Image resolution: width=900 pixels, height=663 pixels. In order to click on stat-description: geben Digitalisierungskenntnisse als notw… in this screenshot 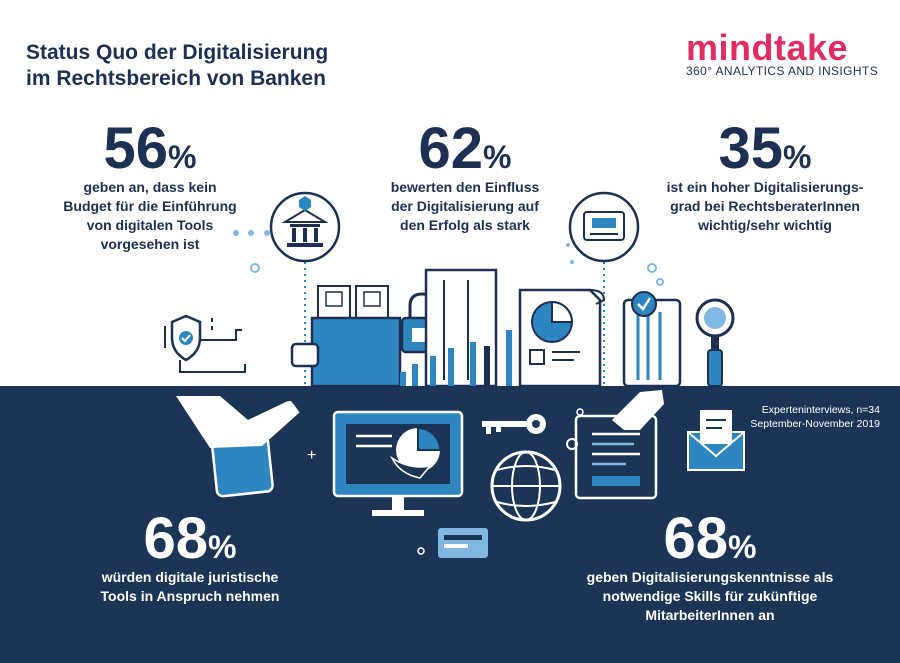, I will do `click(710, 596)`.